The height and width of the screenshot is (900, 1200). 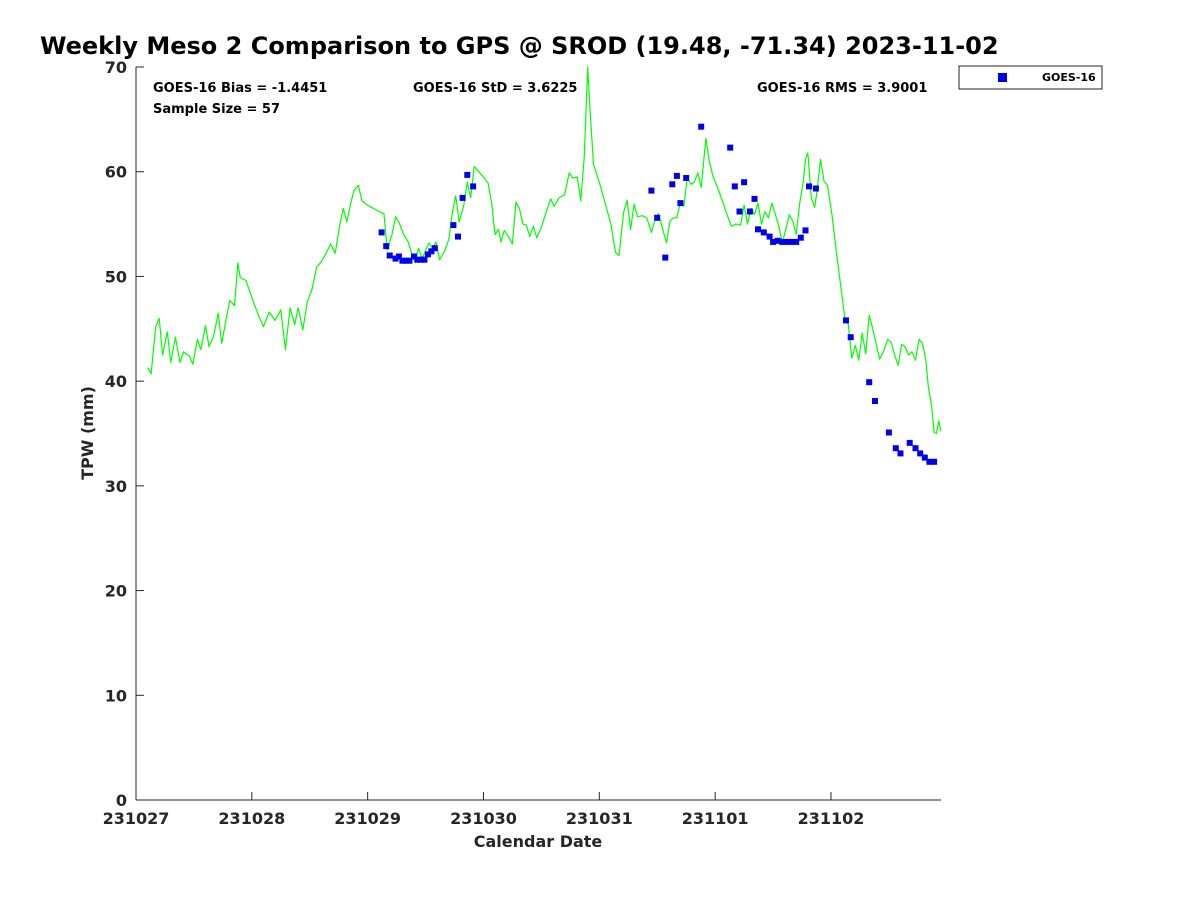 I want to click on legend: GOES-16, so click(x=1030, y=77).